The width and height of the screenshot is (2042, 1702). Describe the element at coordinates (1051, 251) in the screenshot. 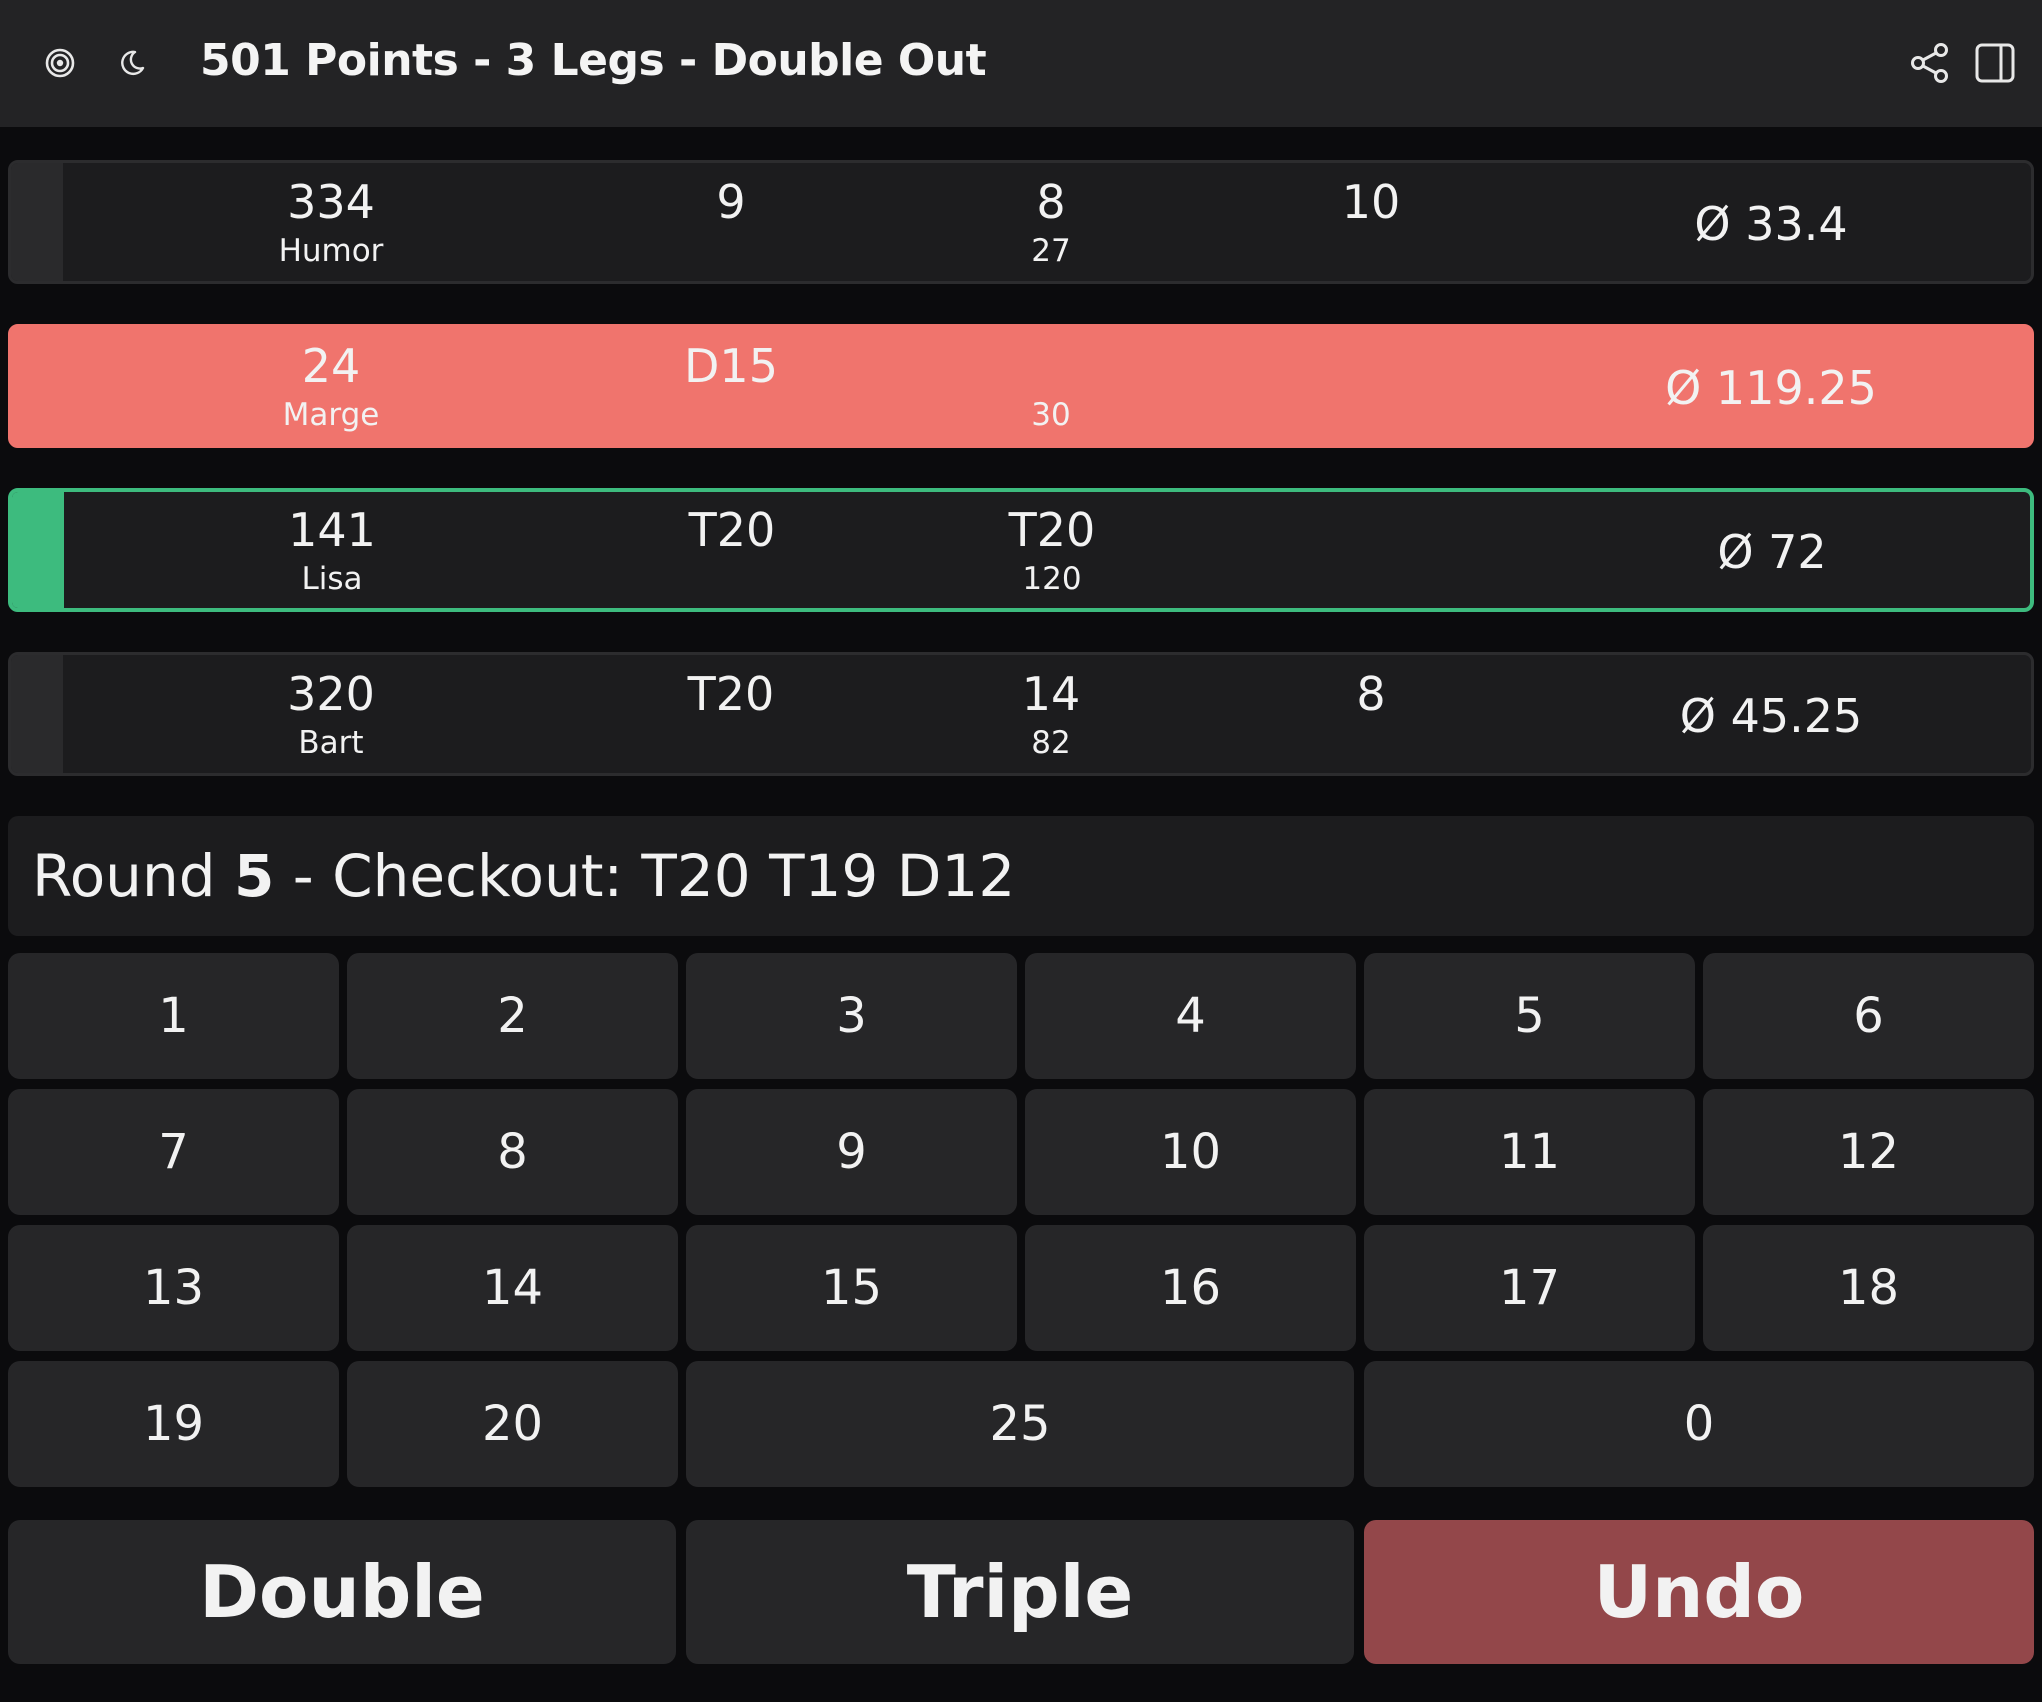

I see `round-total: 27` at that location.